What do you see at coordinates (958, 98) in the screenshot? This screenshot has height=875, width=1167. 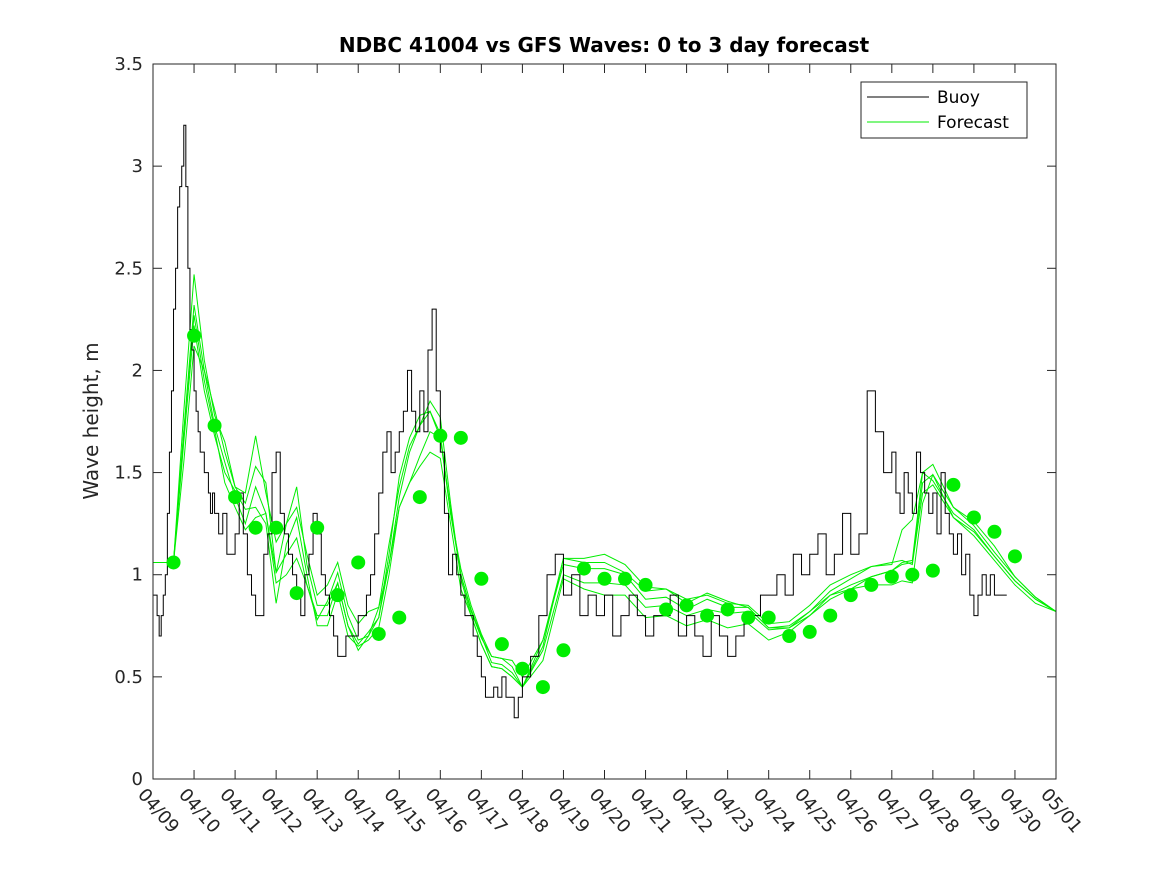 I see `legend-buoy-label: Buoy` at bounding box center [958, 98].